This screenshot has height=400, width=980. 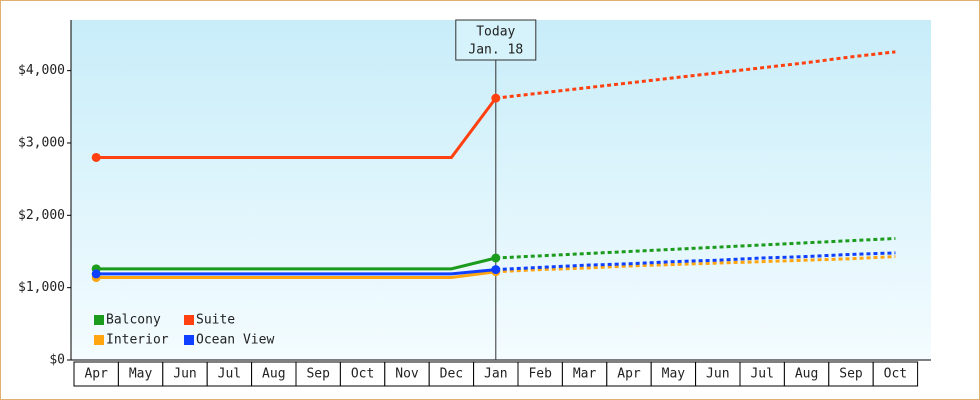 I want to click on x-tick-label: Mar, so click(x=585, y=374).